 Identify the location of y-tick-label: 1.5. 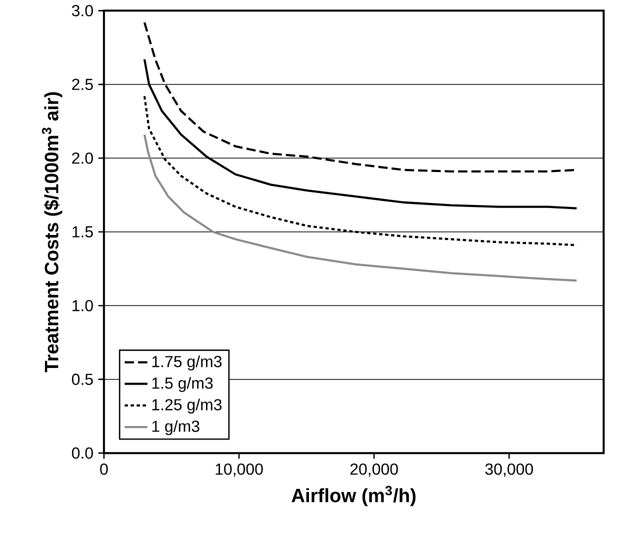
(82, 232).